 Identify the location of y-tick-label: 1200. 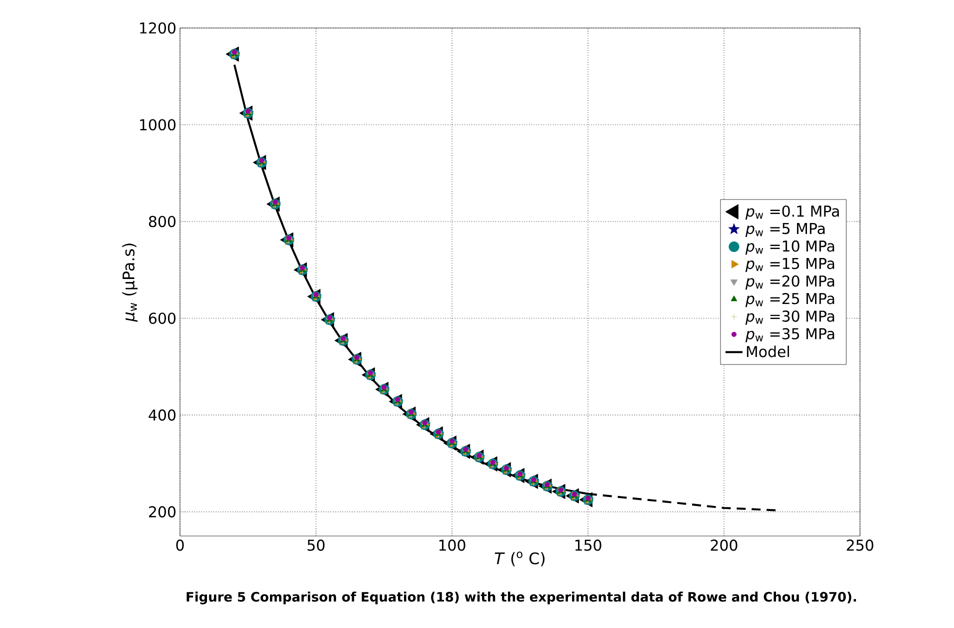
(158, 28).